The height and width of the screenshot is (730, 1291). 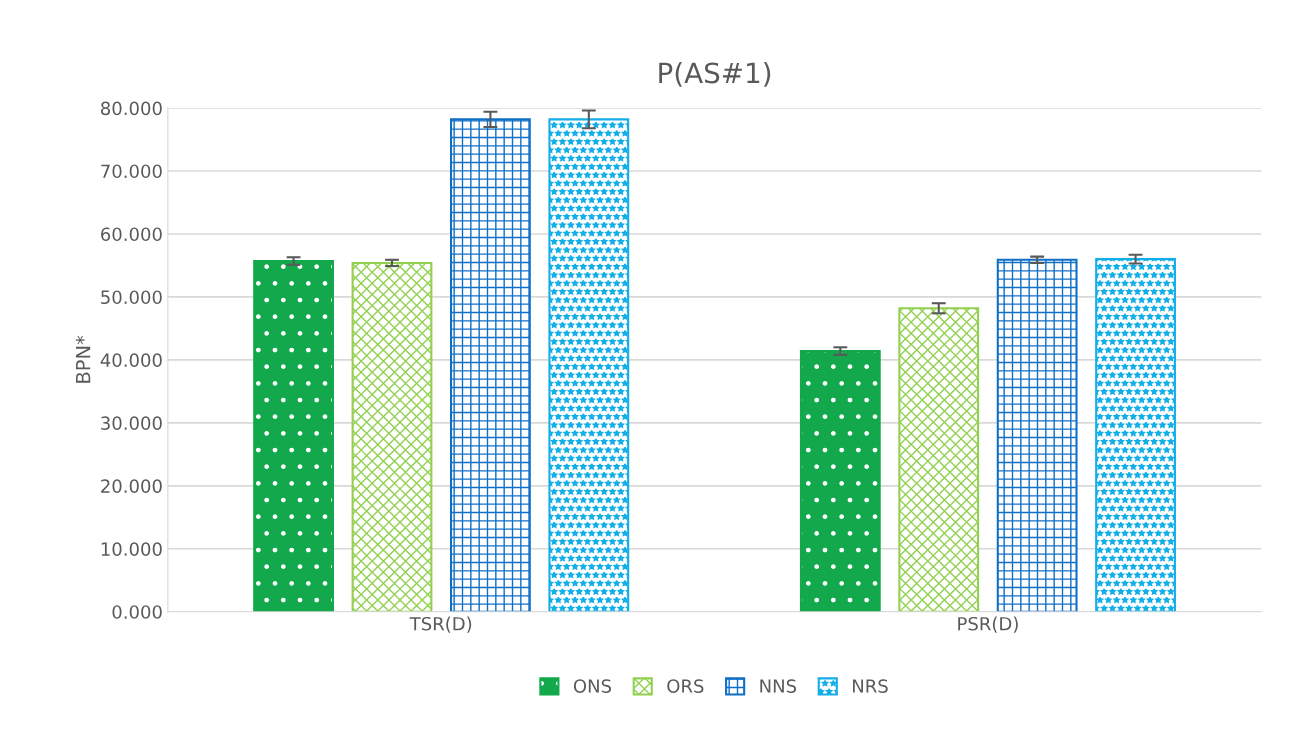 I want to click on chart-title: P(AS#1), so click(x=715, y=74).